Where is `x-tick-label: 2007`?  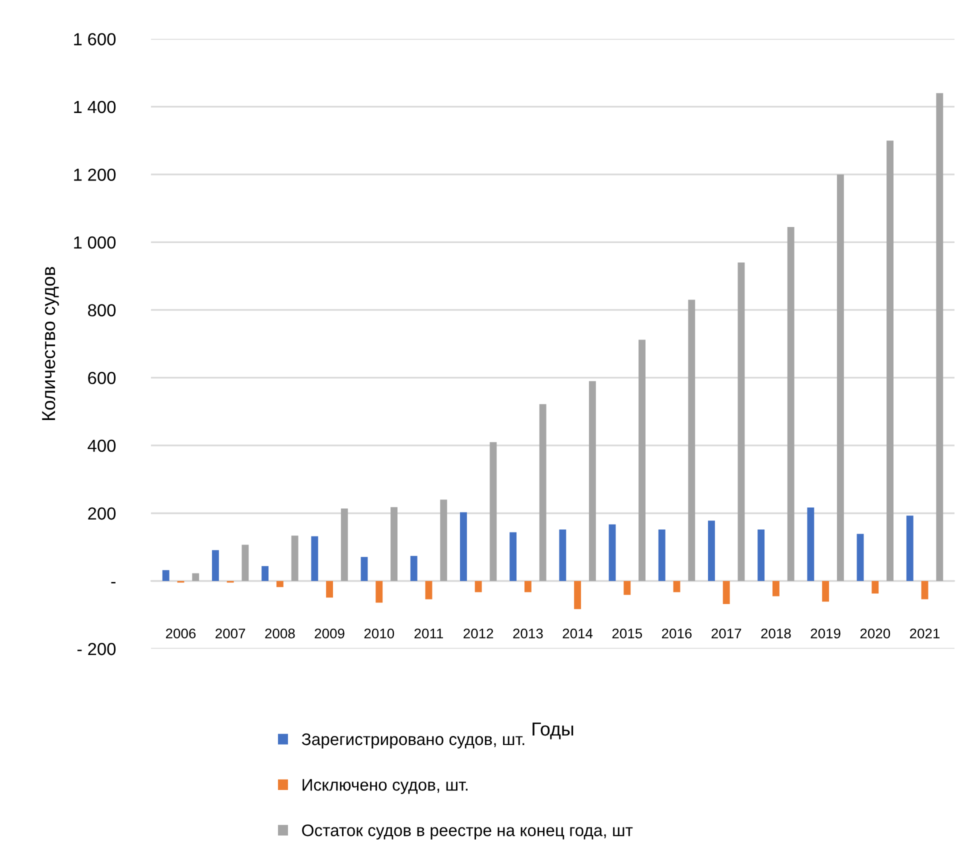
x-tick-label: 2007 is located at coordinates (231, 633).